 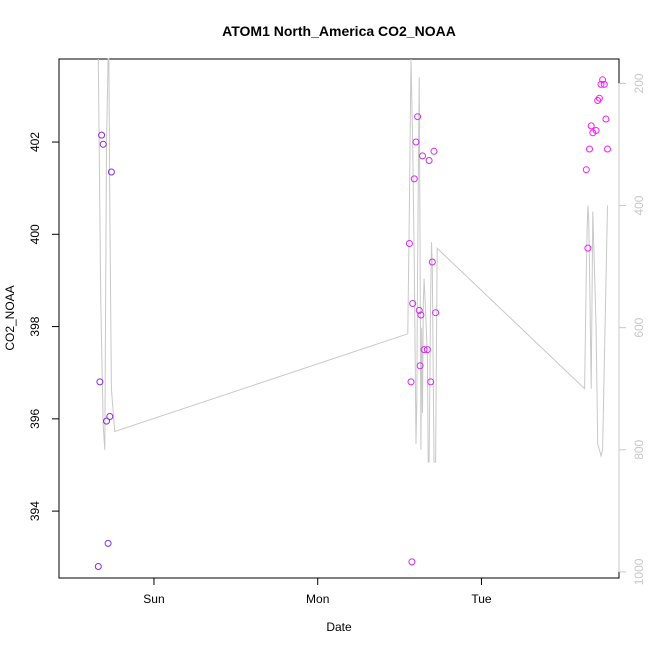 I want to click on x-tick-label: Tue, so click(x=481, y=599).